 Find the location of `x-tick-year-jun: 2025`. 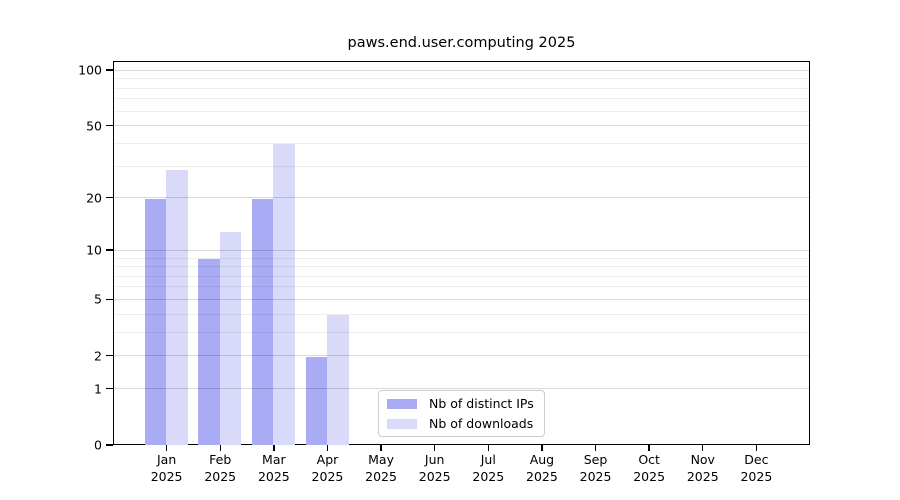

x-tick-year-jun: 2025 is located at coordinates (434, 476).